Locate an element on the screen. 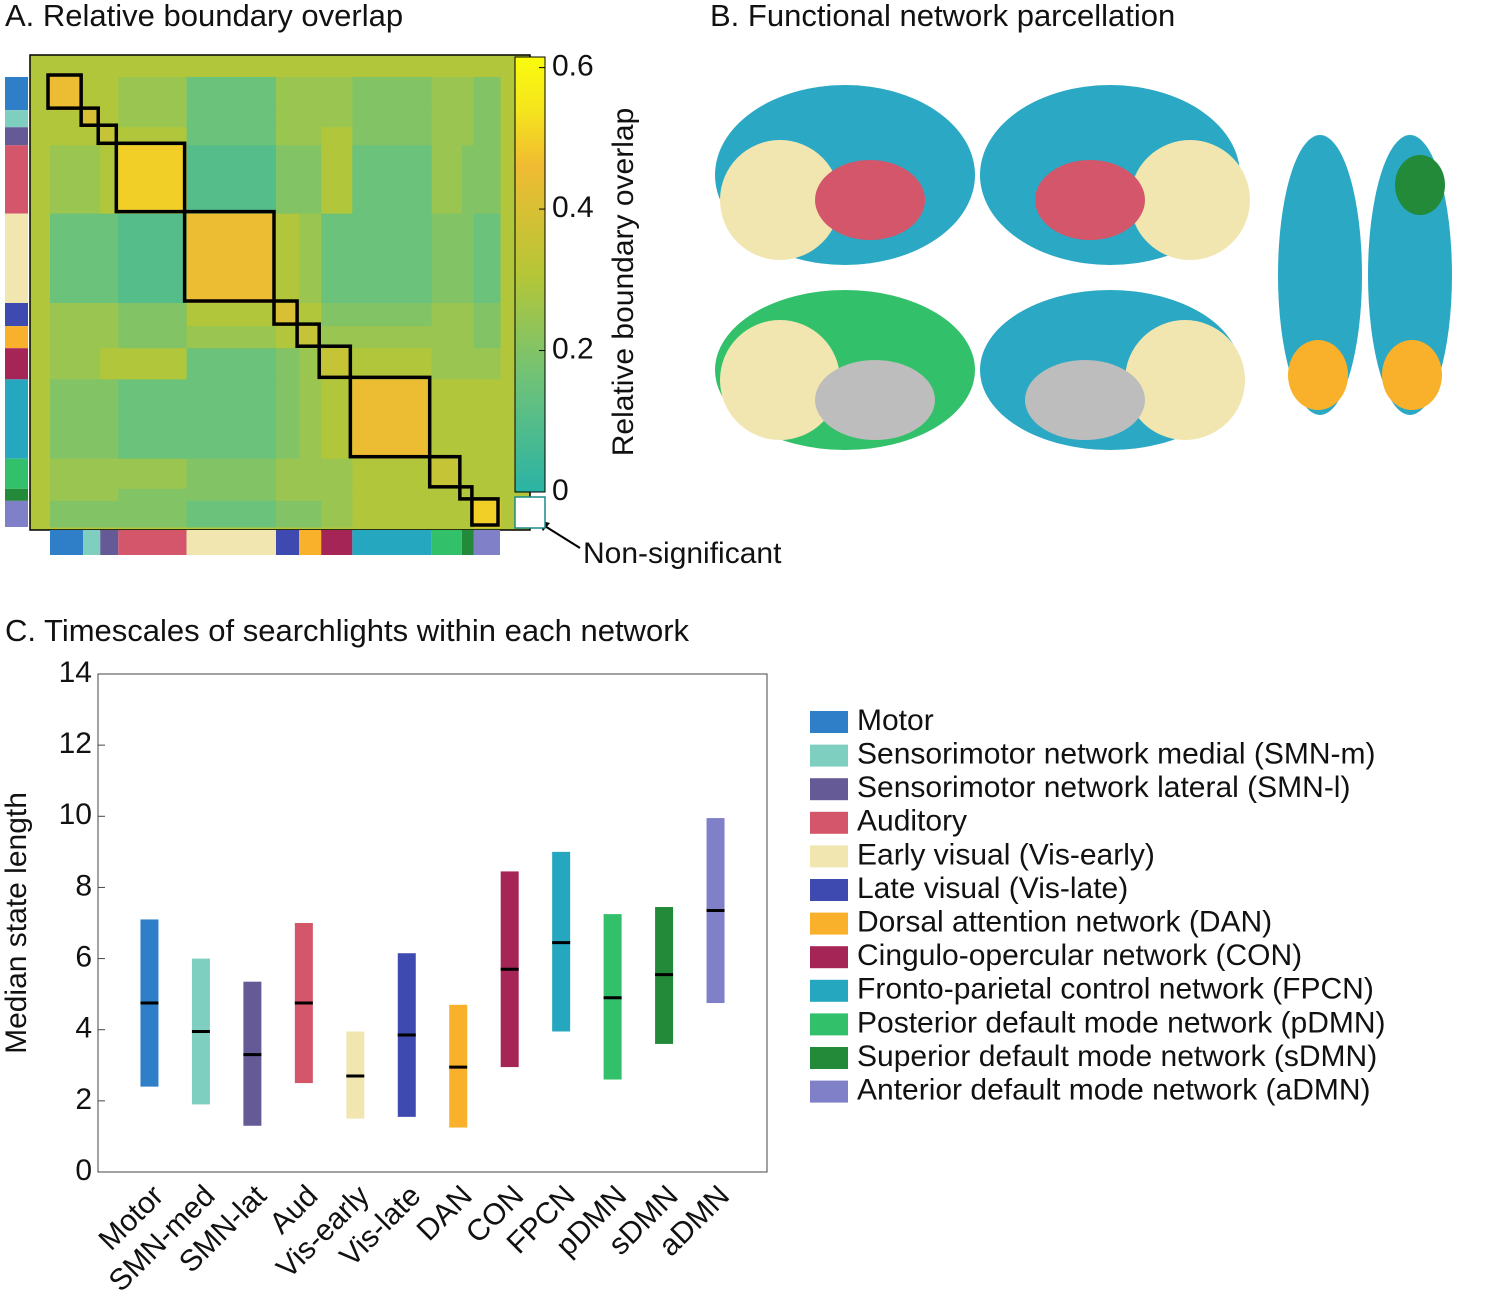  legend-label: Late visual (Vis-late) is located at coordinates (992, 888).